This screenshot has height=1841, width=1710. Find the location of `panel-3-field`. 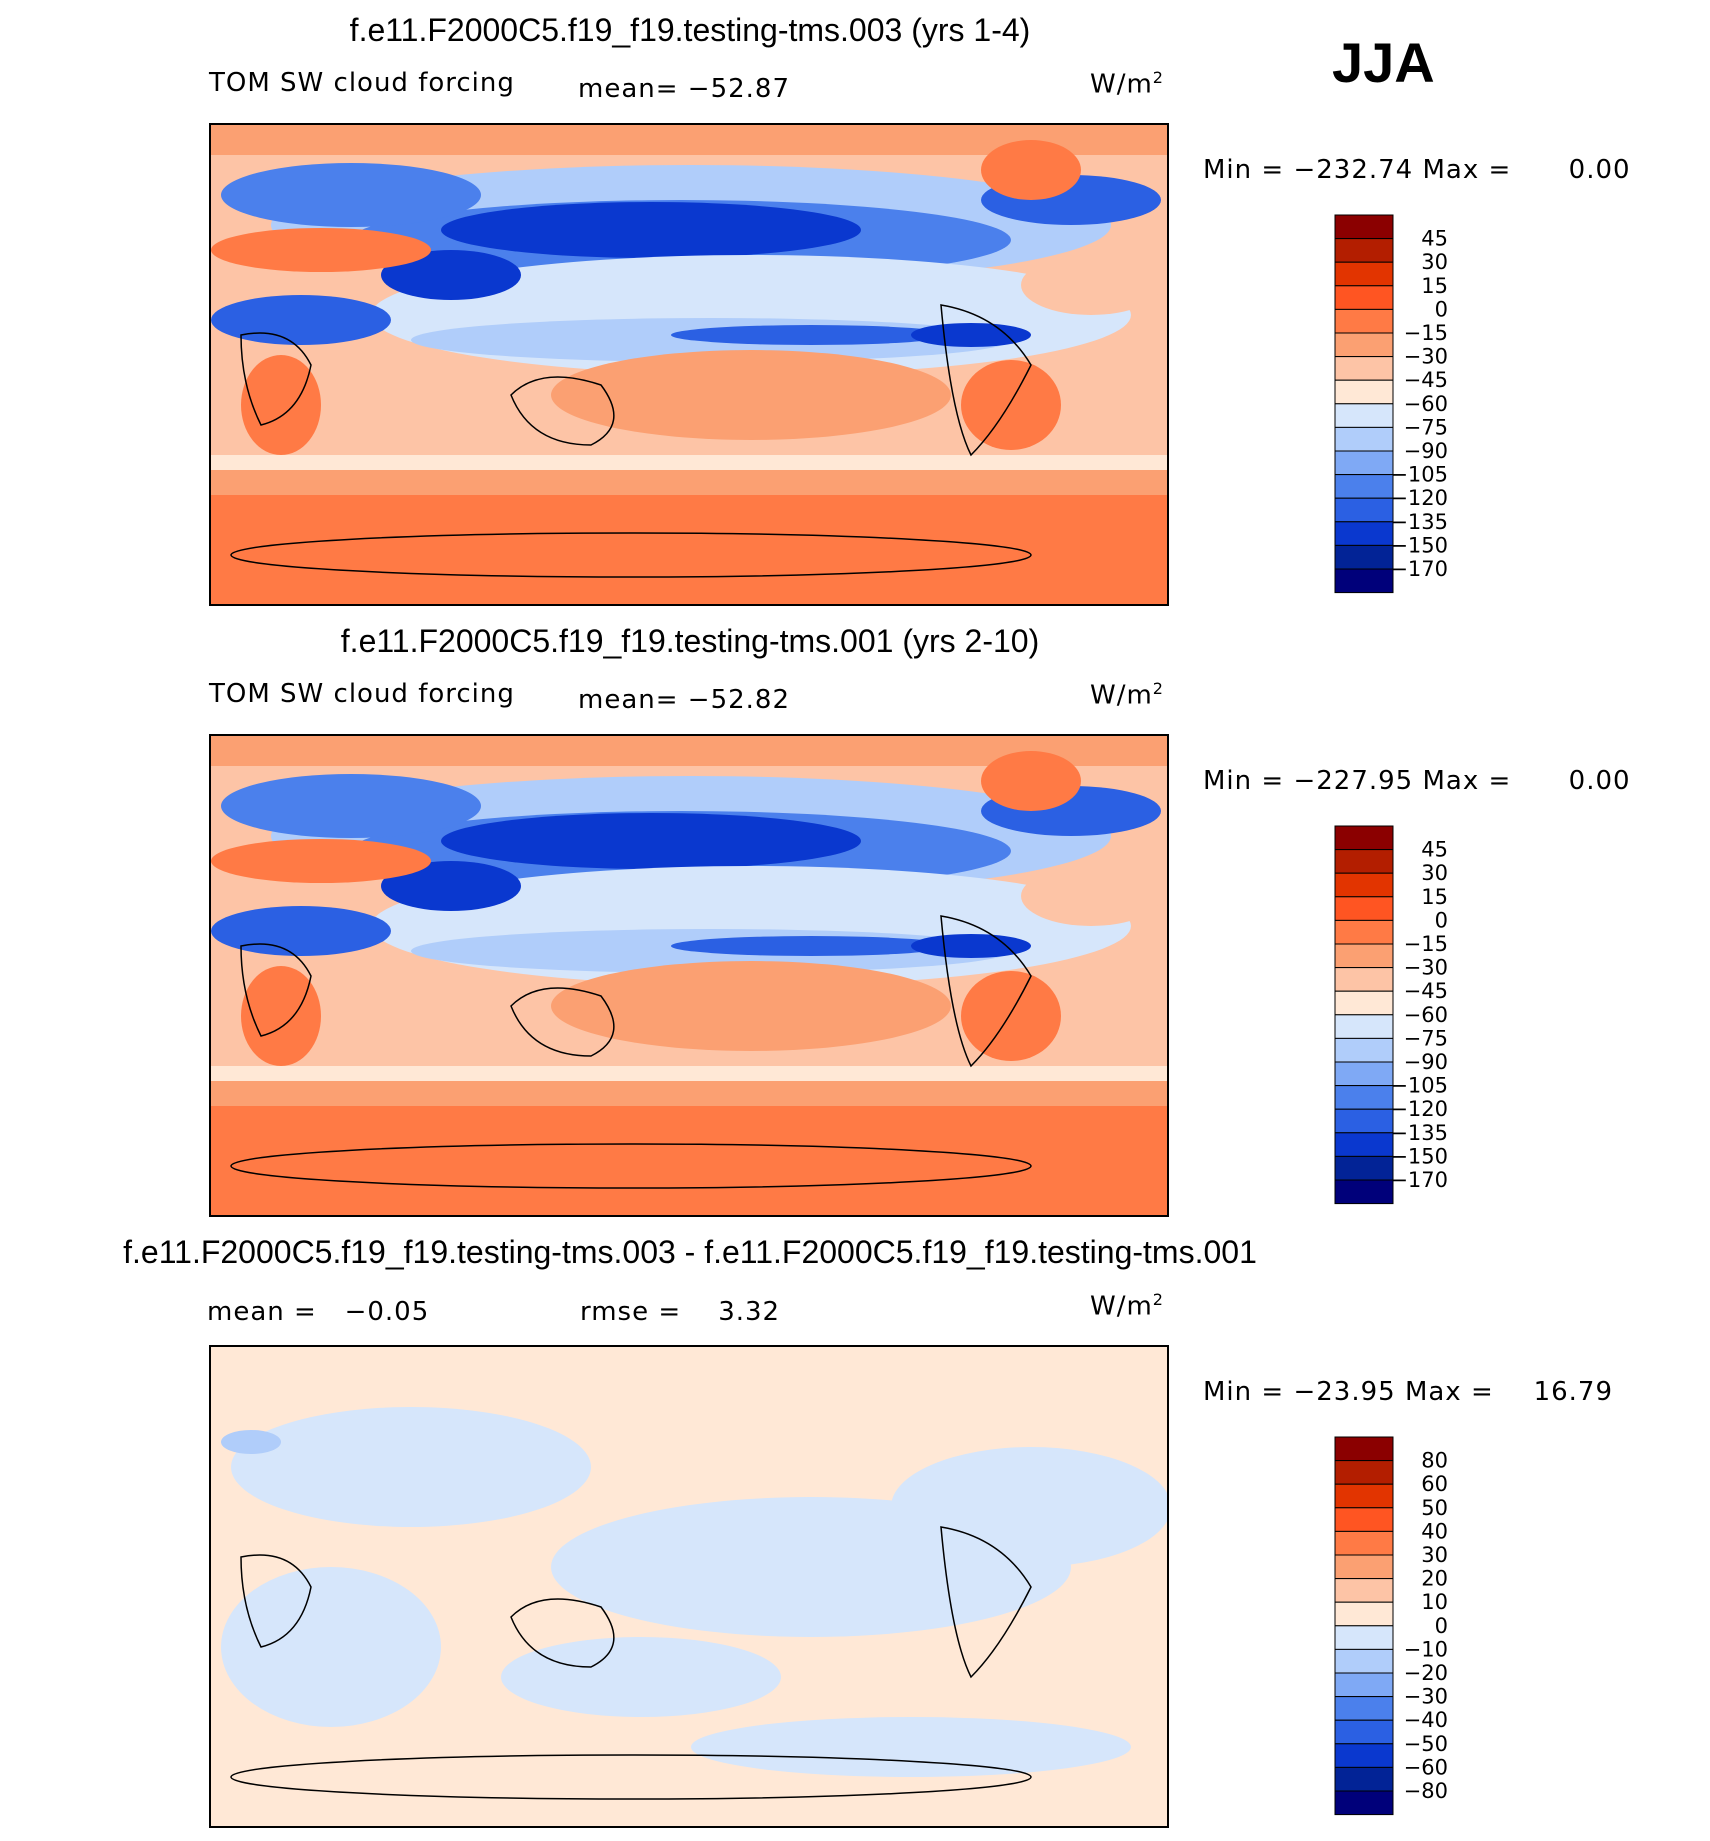

panel-3-field is located at coordinates (689, 1586).